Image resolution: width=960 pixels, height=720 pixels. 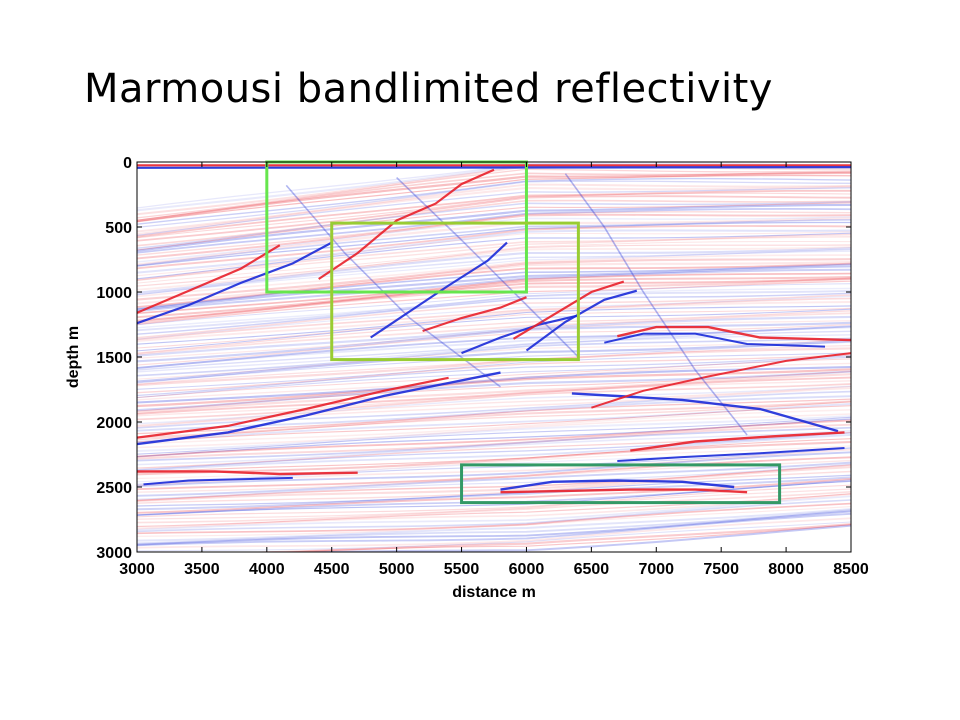 What do you see at coordinates (656, 569) in the screenshot?
I see `x-tick-label: 7000` at bounding box center [656, 569].